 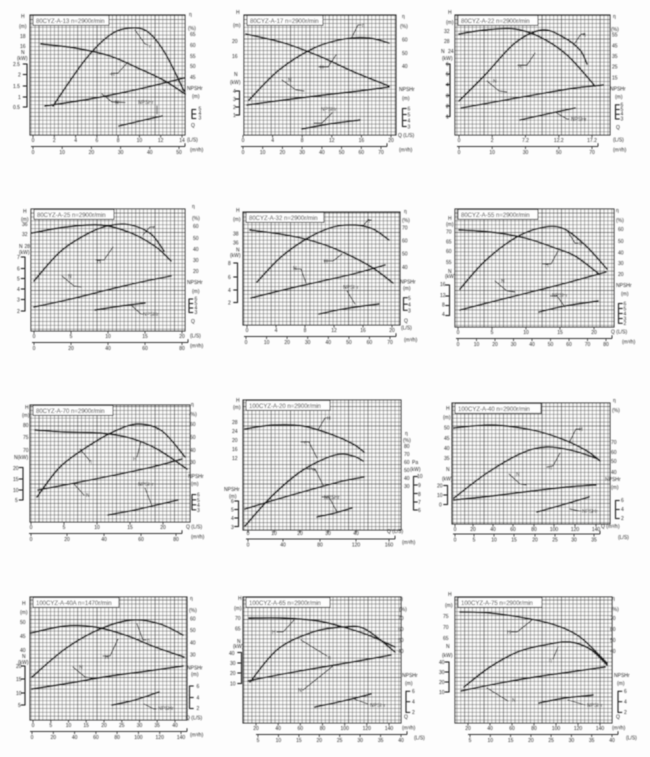 What do you see at coordinates (618, 141) in the screenshot?
I see `svg-text: (L/S)` at bounding box center [618, 141].